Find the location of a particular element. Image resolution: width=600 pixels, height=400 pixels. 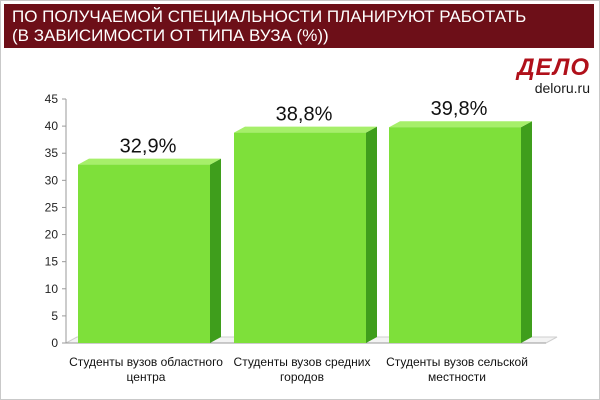

x-category-label: Студенты вузов областного is located at coordinates (146, 362).